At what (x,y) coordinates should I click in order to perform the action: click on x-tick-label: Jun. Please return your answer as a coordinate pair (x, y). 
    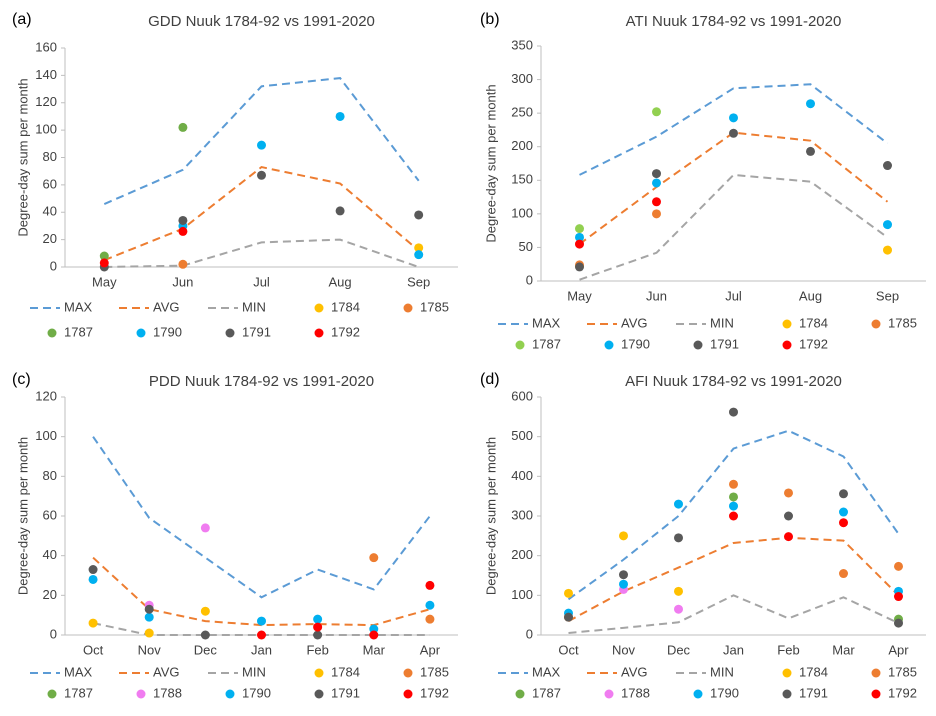
    Looking at the image, I should click on (182, 281).